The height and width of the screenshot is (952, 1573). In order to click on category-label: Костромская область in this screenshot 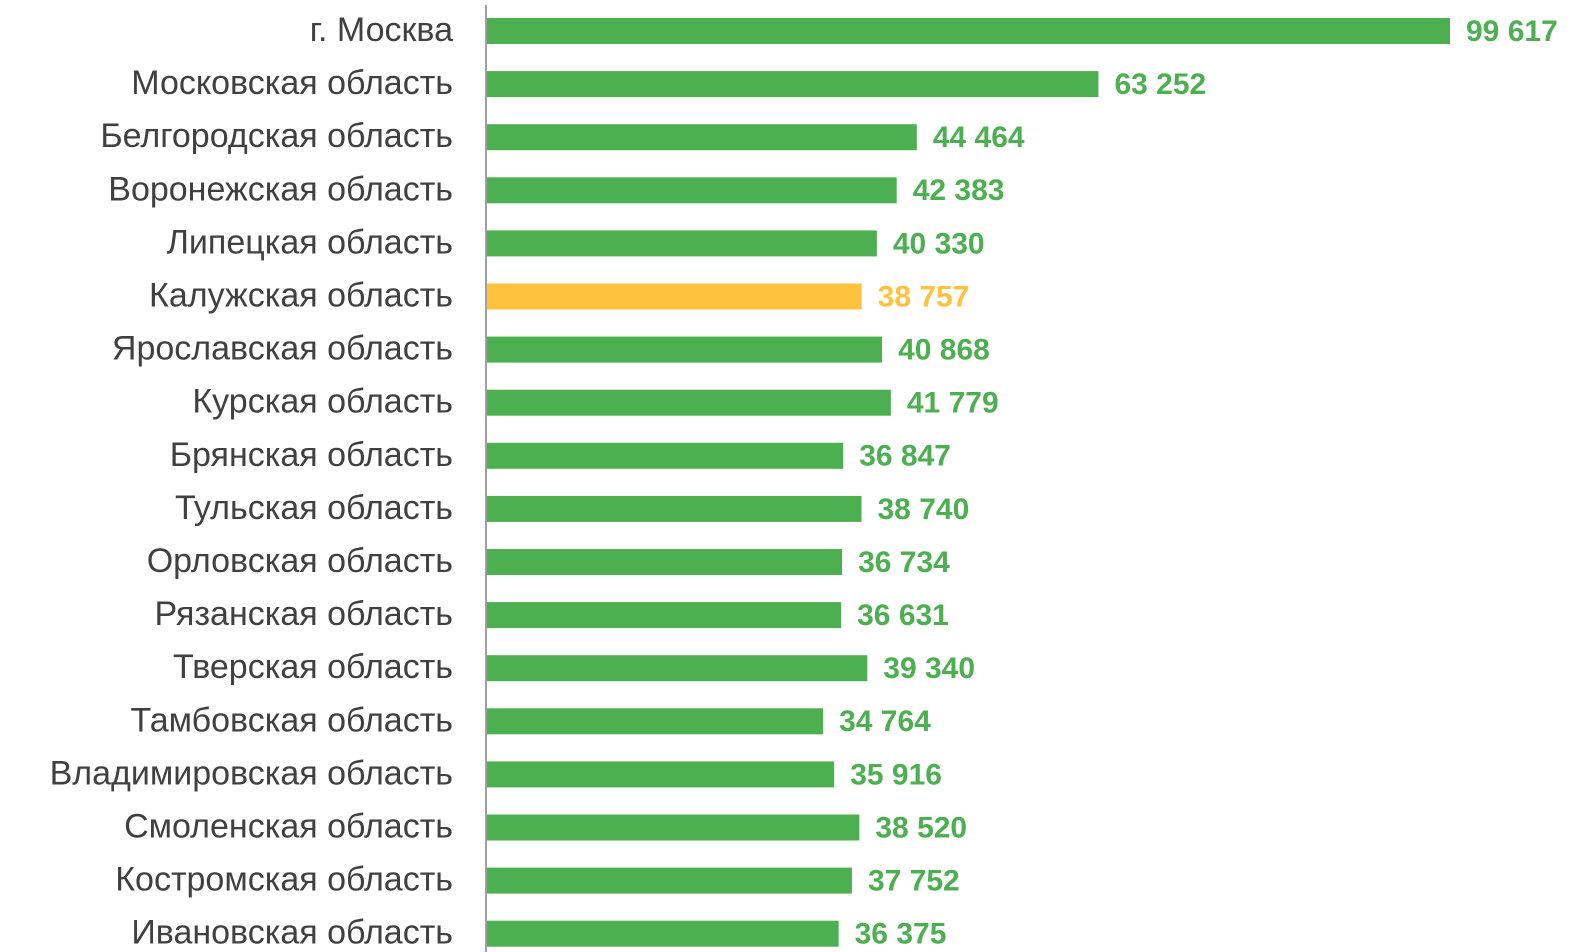, I will do `click(284, 880)`.